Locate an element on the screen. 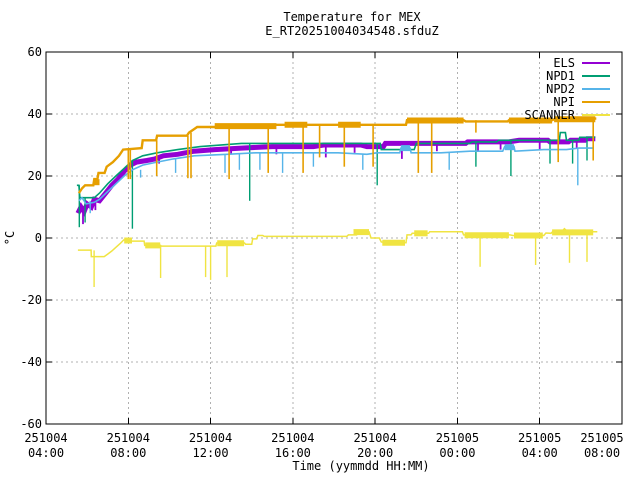  y-tick-label: -40 is located at coordinates (31, 362).